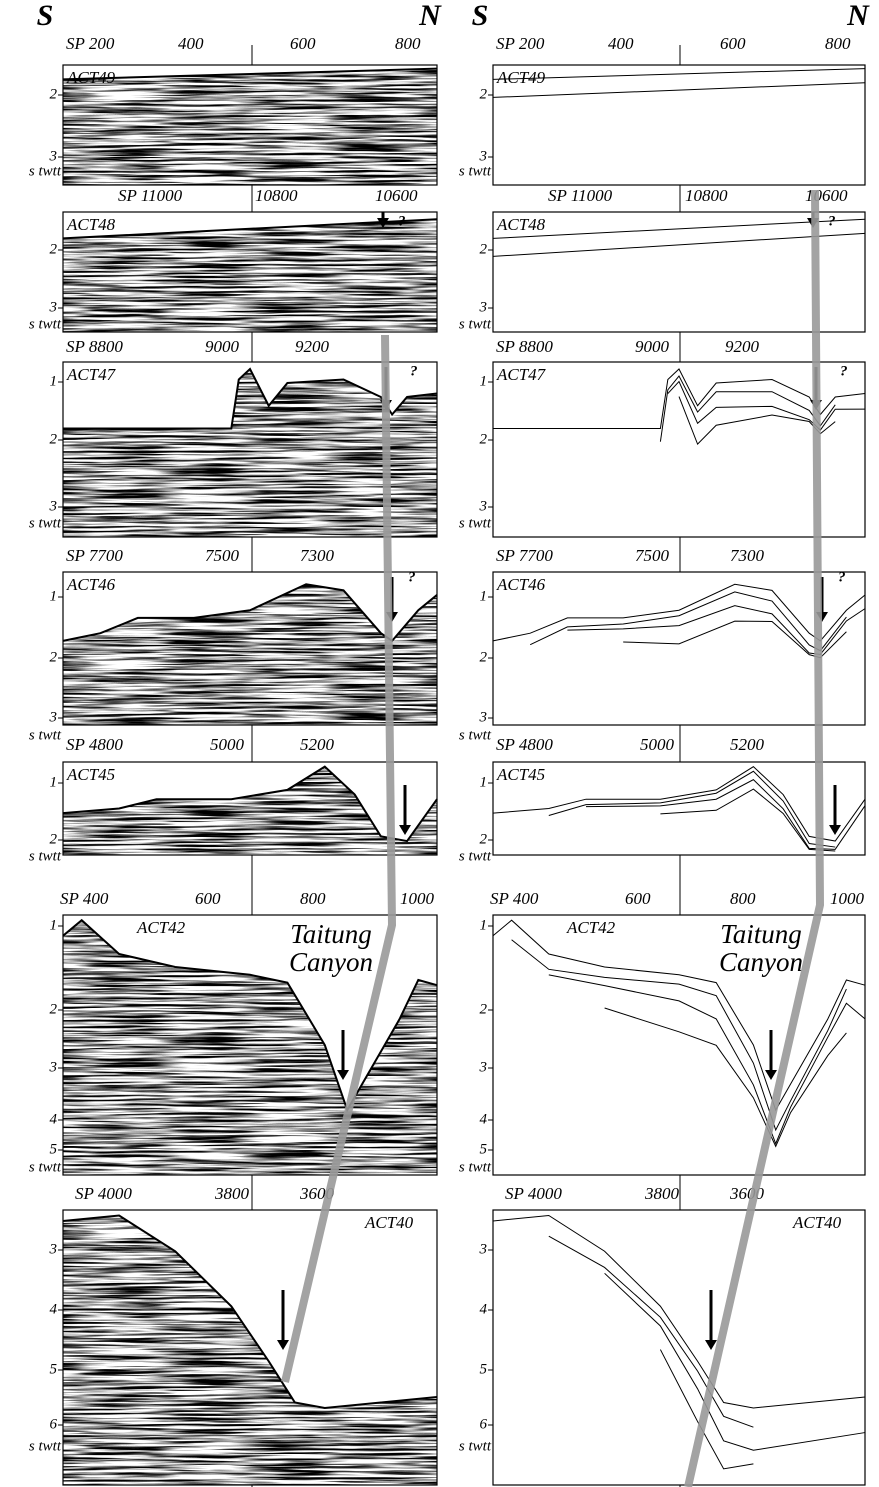 The image size is (879, 1487). I want to click on shot-point-label: SP 7700, so click(94, 555).